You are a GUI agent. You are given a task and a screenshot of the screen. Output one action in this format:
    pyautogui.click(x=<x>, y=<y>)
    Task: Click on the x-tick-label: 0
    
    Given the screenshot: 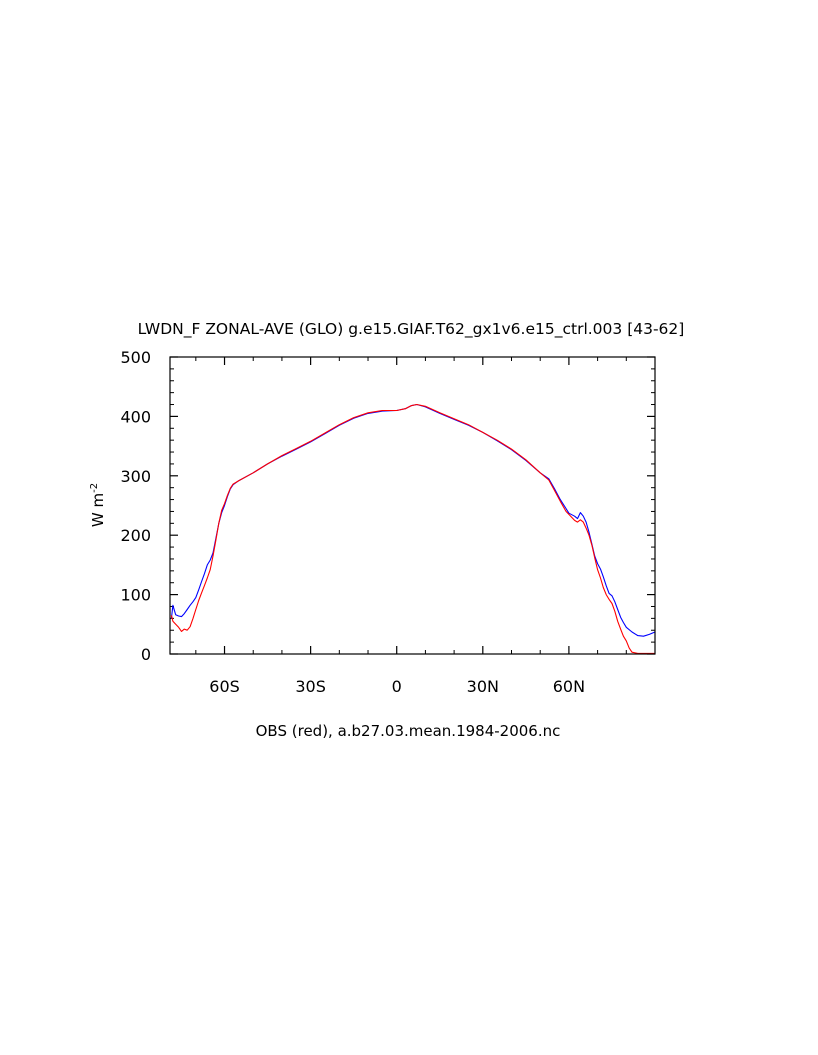 What is the action you would take?
    pyautogui.click(x=397, y=686)
    